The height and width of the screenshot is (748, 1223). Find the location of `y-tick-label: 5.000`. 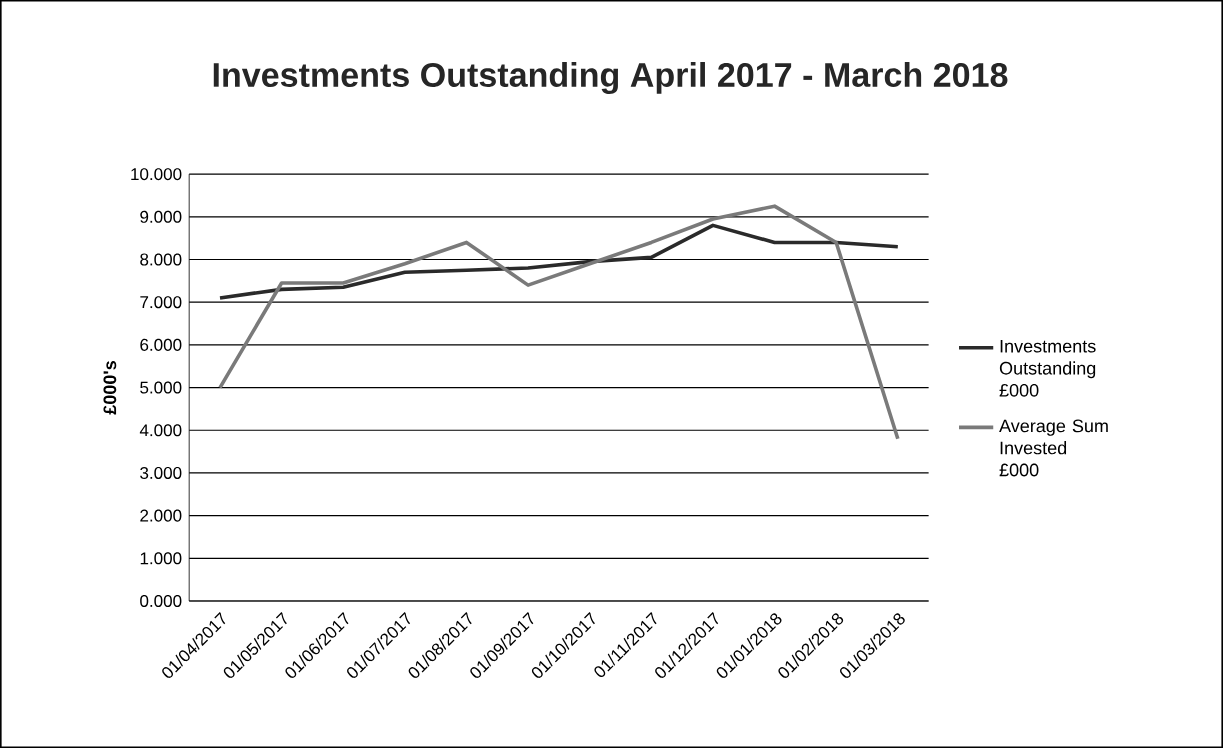

y-tick-label: 5.000 is located at coordinates (161, 387).